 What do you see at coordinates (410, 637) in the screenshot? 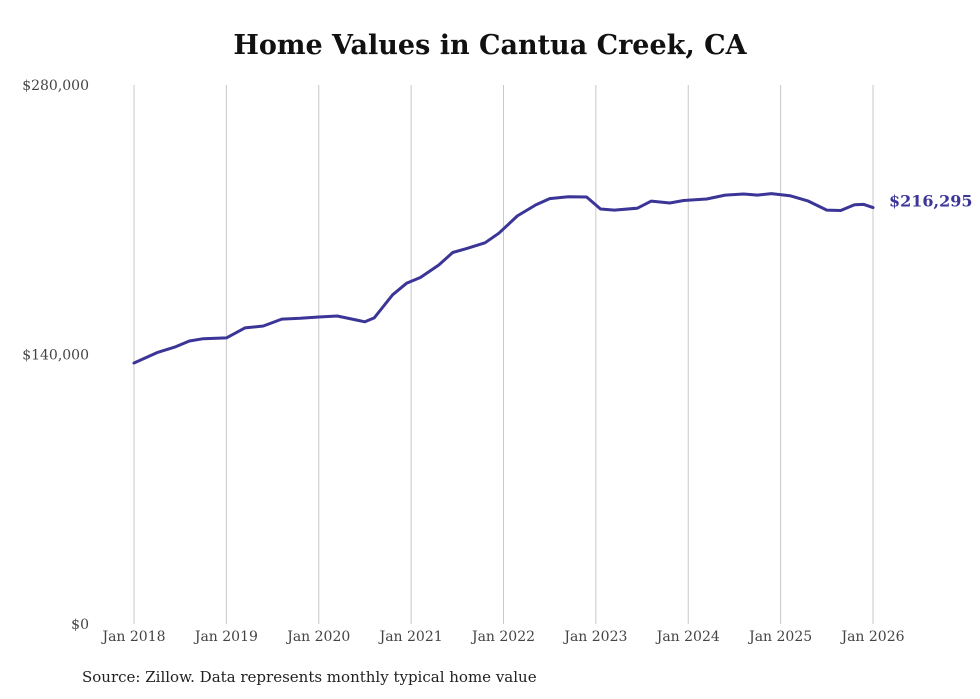
I see `x-tick-label: Jan 2021` at bounding box center [410, 637].